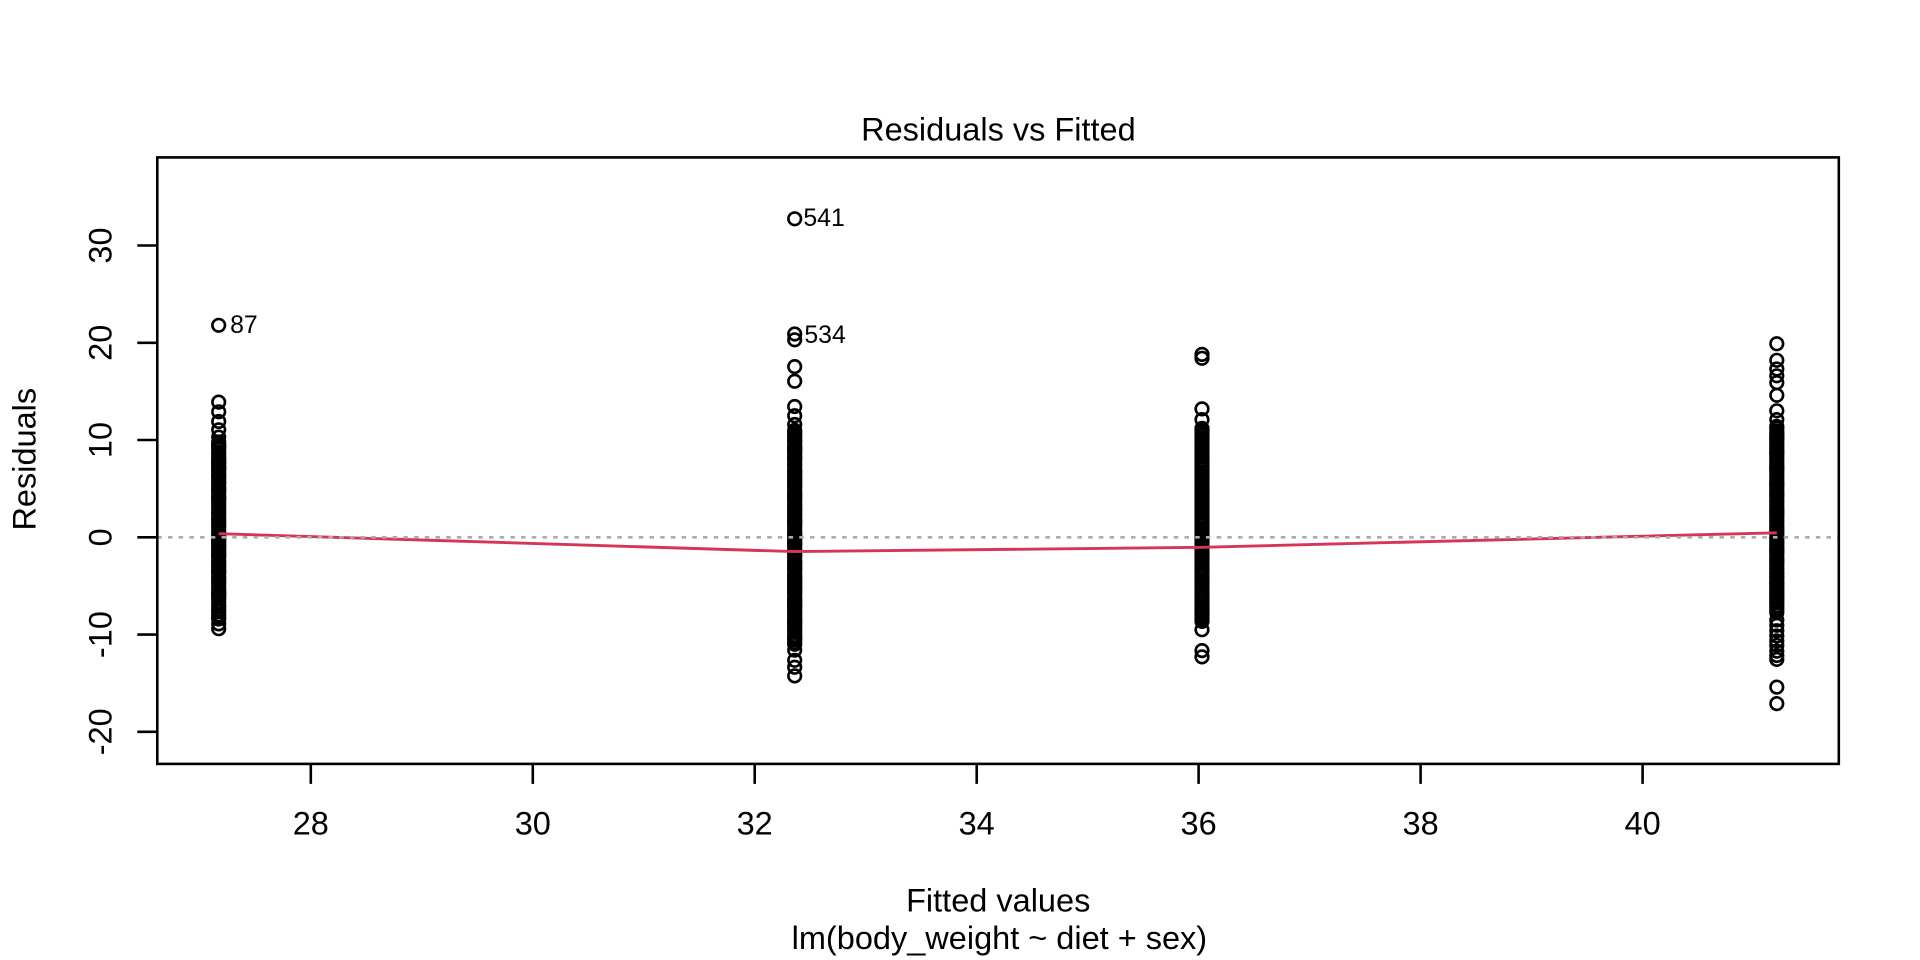 The width and height of the screenshot is (1920, 960). I want to click on svg-text: 28, so click(311, 823).